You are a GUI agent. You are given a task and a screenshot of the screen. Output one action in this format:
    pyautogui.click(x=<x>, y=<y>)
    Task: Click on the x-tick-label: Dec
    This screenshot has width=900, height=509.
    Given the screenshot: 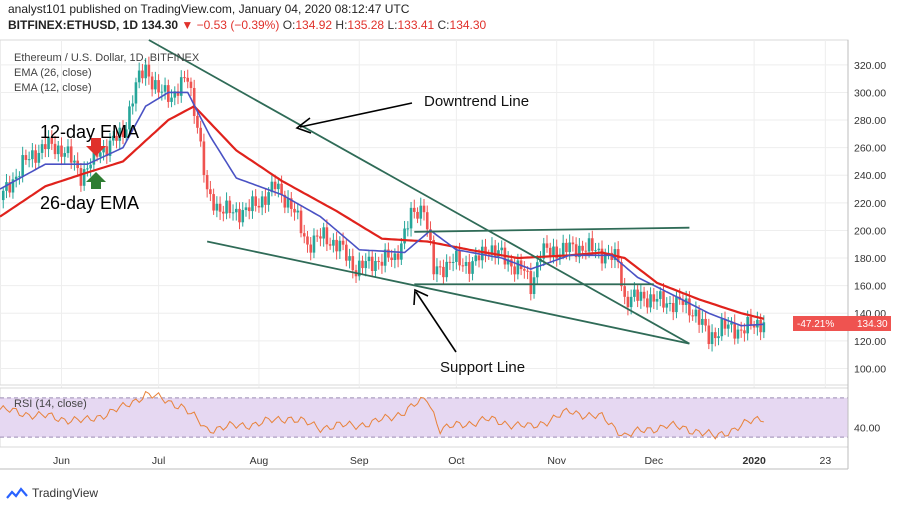 What is the action you would take?
    pyautogui.click(x=653, y=461)
    